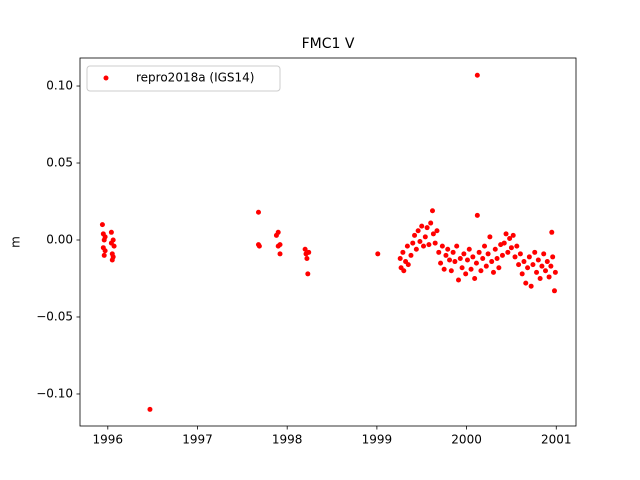 The width and height of the screenshot is (640, 480). I want to click on x-tick-label: 1997, so click(197, 440).